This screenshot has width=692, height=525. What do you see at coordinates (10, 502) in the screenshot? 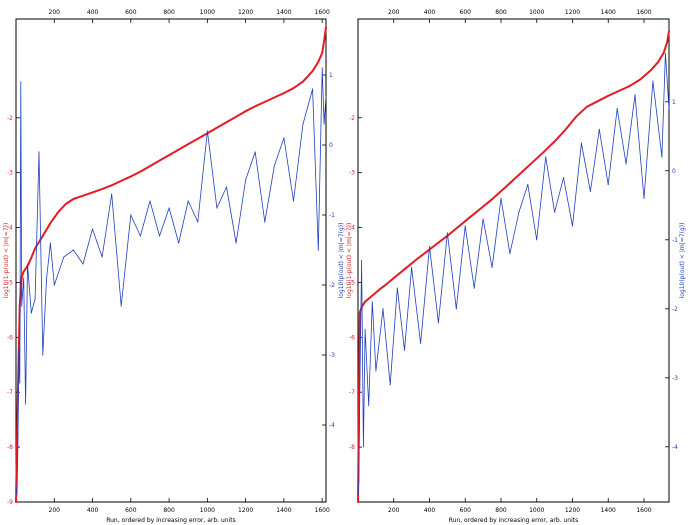
I see `left-left-y-tick-label: -9` at bounding box center [10, 502].